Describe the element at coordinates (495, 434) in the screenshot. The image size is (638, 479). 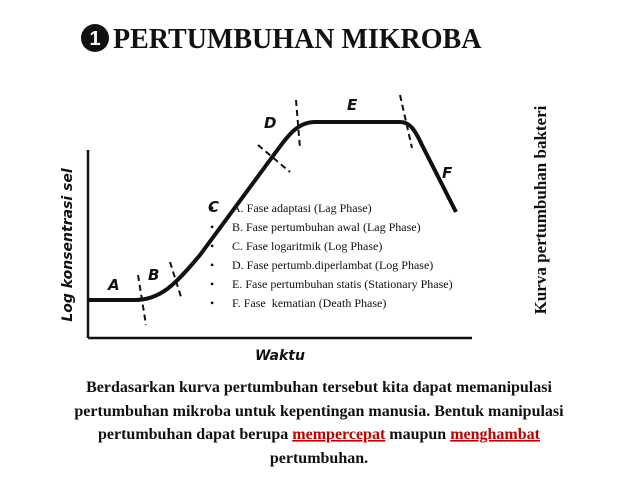
I see `highlight: menghambat` at that location.